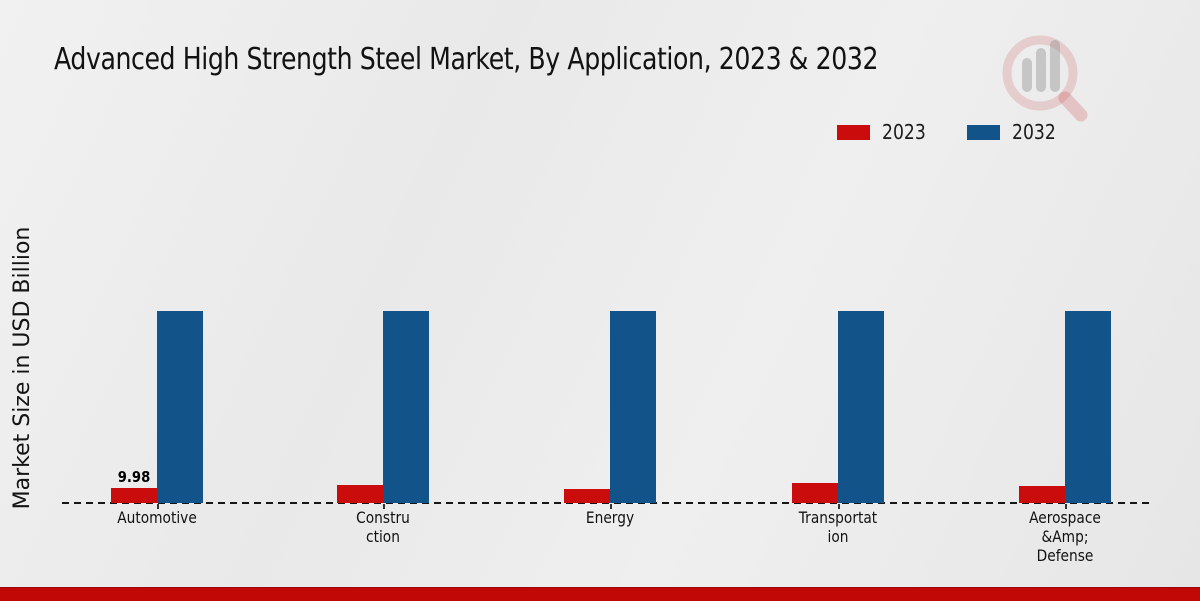 The height and width of the screenshot is (601, 1200). I want to click on bar-2023-construction, so click(360, 493).